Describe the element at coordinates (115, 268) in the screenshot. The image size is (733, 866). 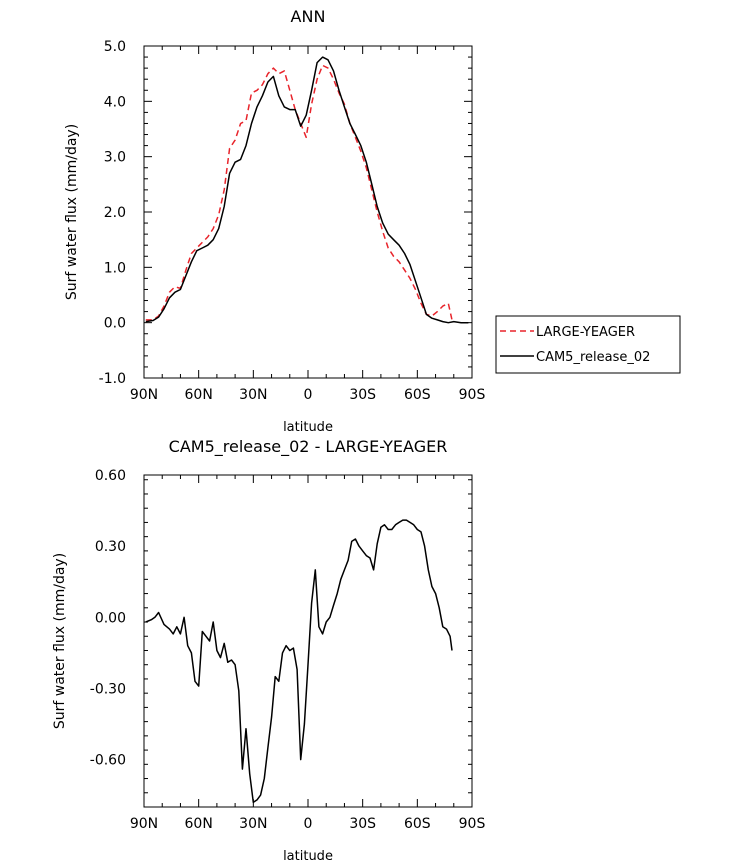
I see `y-tick-label: 1.0` at that location.